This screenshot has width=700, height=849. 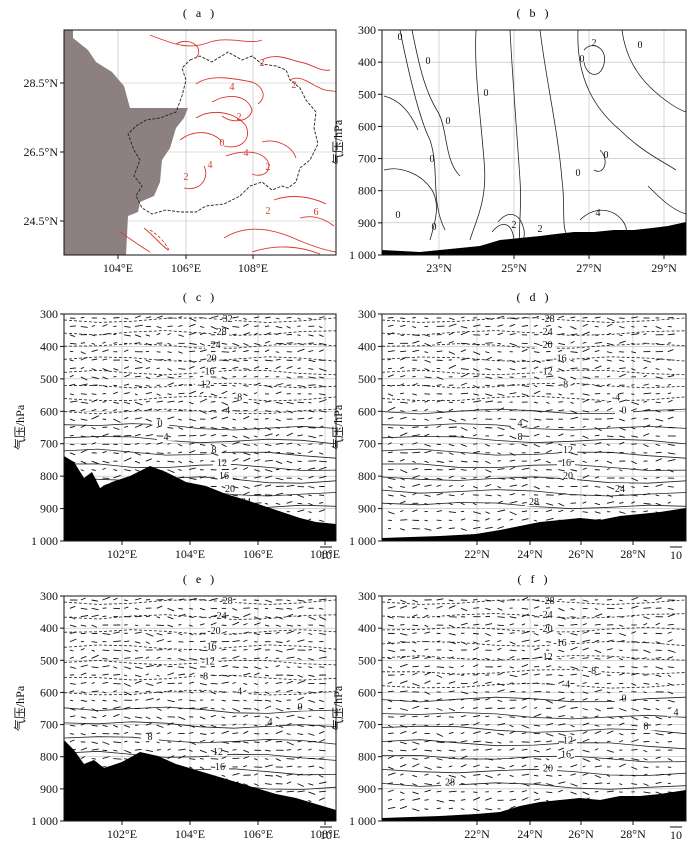 I want to click on contour-label-e-10: 12, so click(x=218, y=752).